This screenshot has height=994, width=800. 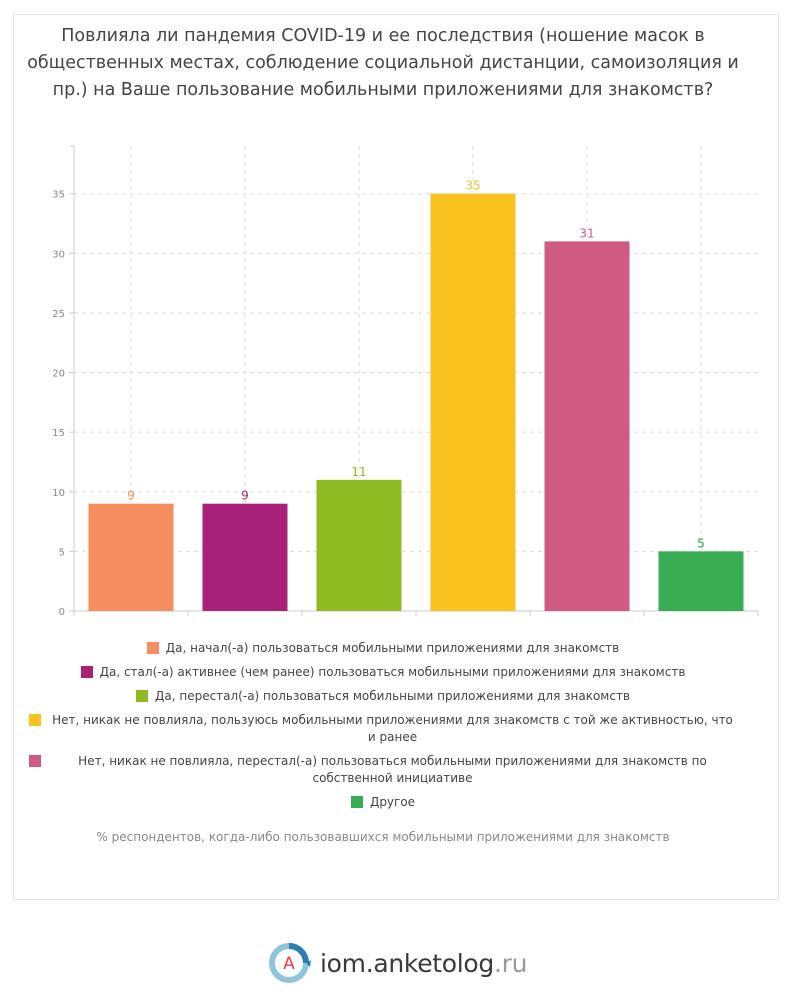 What do you see at coordinates (407, 963) in the screenshot?
I see `brand-name: iom.anketolog` at bounding box center [407, 963].